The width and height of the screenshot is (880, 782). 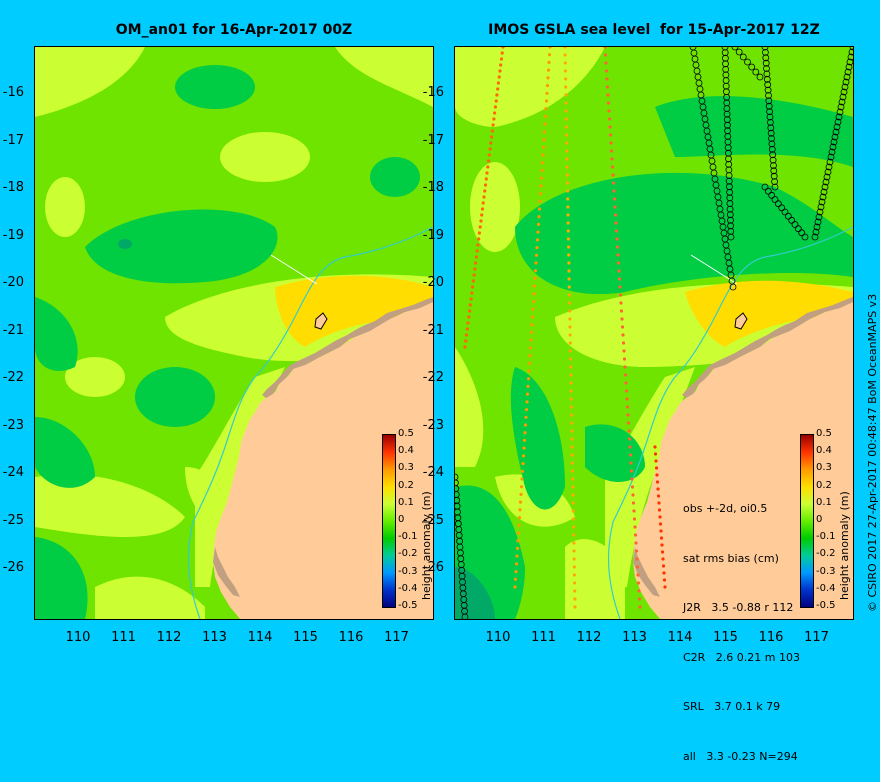 I want to click on y-tick-label: -19, so click(x=433, y=235).